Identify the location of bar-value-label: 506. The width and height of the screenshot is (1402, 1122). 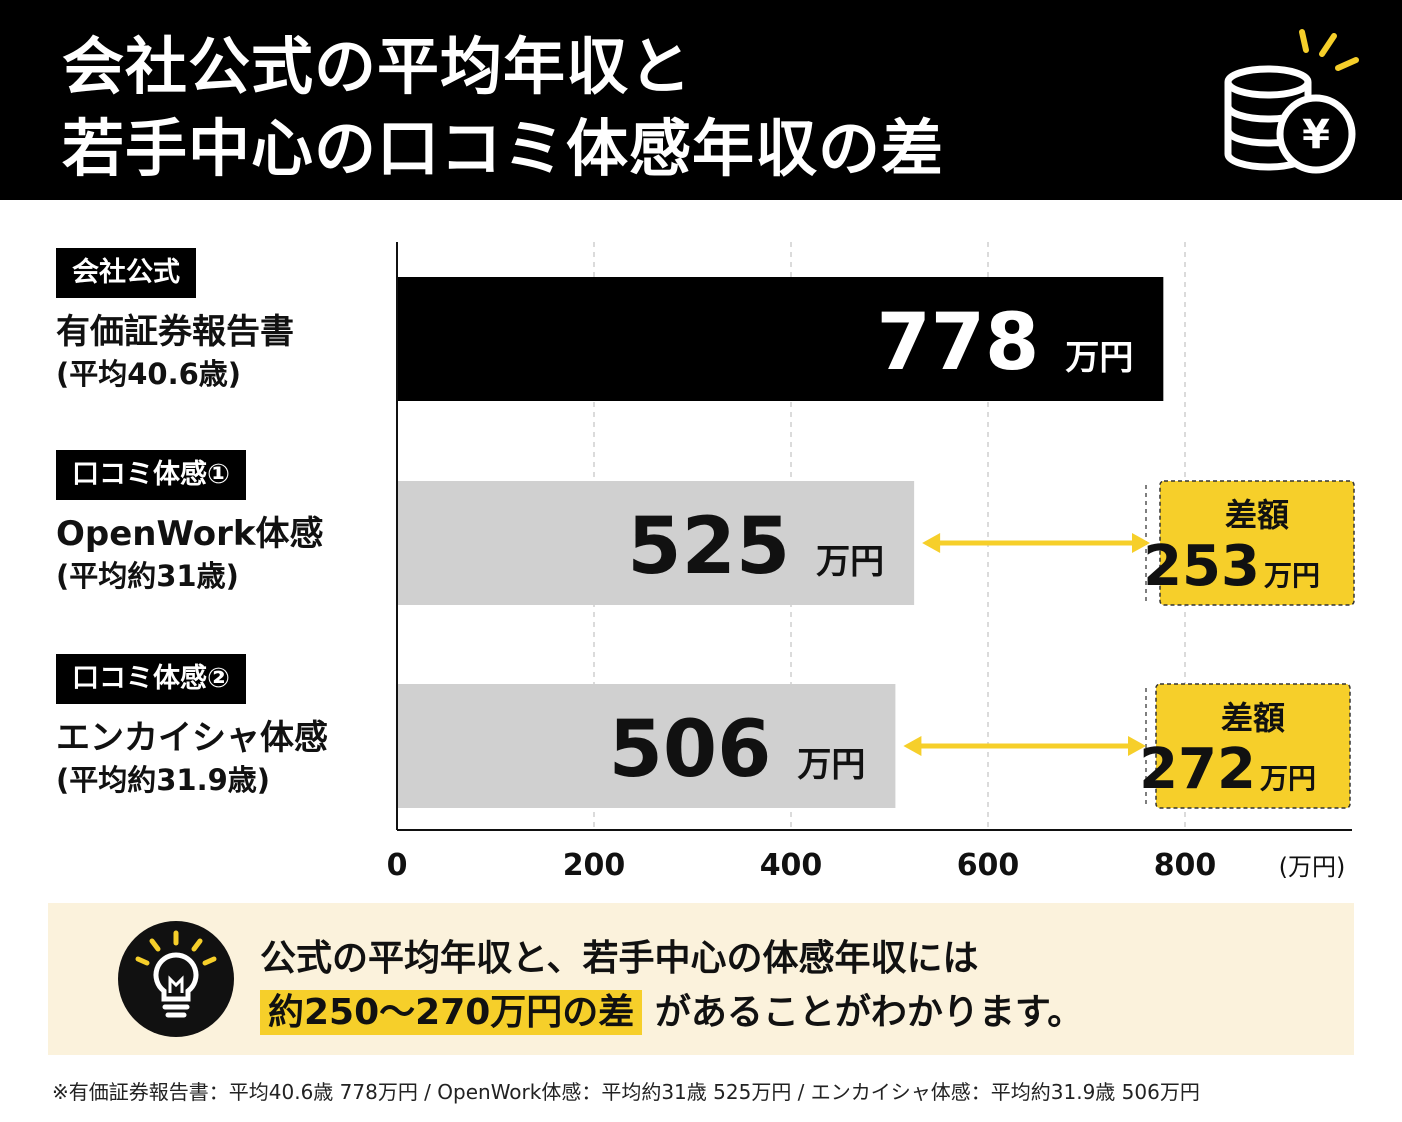
(690, 750).